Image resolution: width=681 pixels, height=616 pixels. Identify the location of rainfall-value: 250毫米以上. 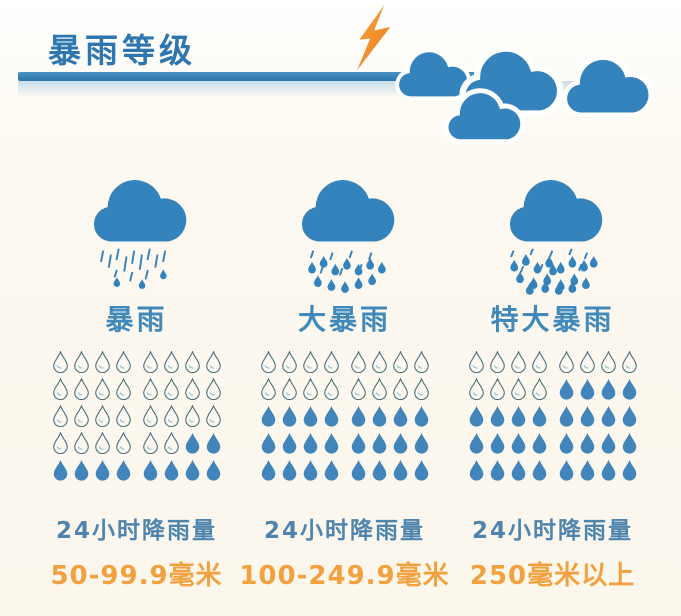
(552, 576).